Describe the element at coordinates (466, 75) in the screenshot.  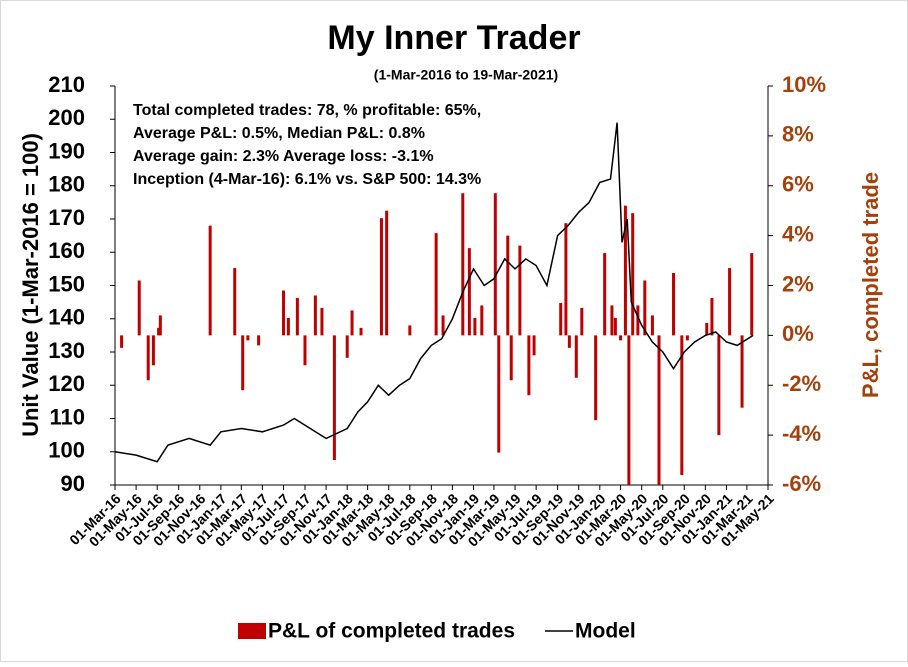
I see `chart-subtitle: (1-Mar-2016 to 19-Mar-2021)` at that location.